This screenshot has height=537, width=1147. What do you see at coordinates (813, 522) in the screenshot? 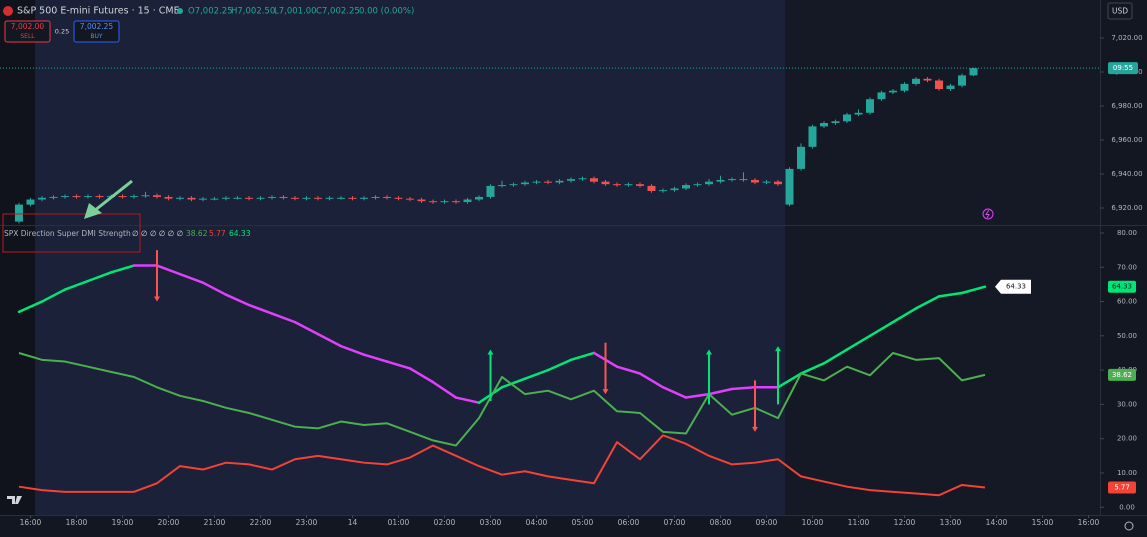
I see `x-tick-label: 10:00` at bounding box center [813, 522].